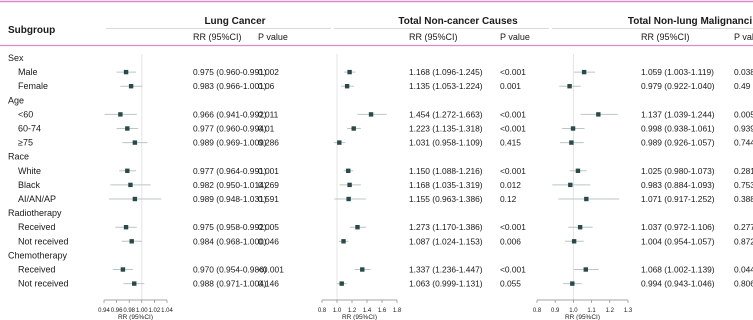  I want to click on p-value: 0.146, so click(268, 284).